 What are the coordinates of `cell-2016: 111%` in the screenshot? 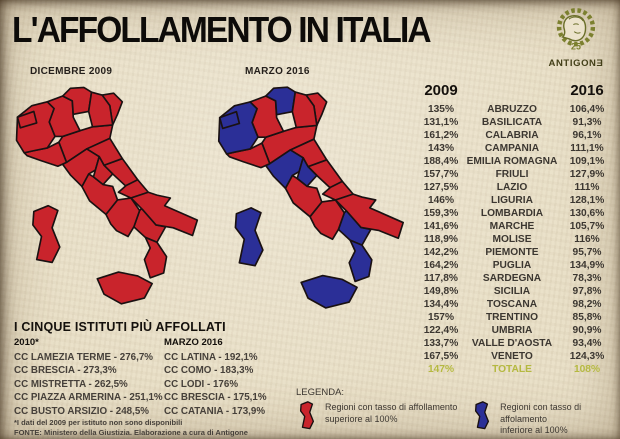 It's located at (587, 187).